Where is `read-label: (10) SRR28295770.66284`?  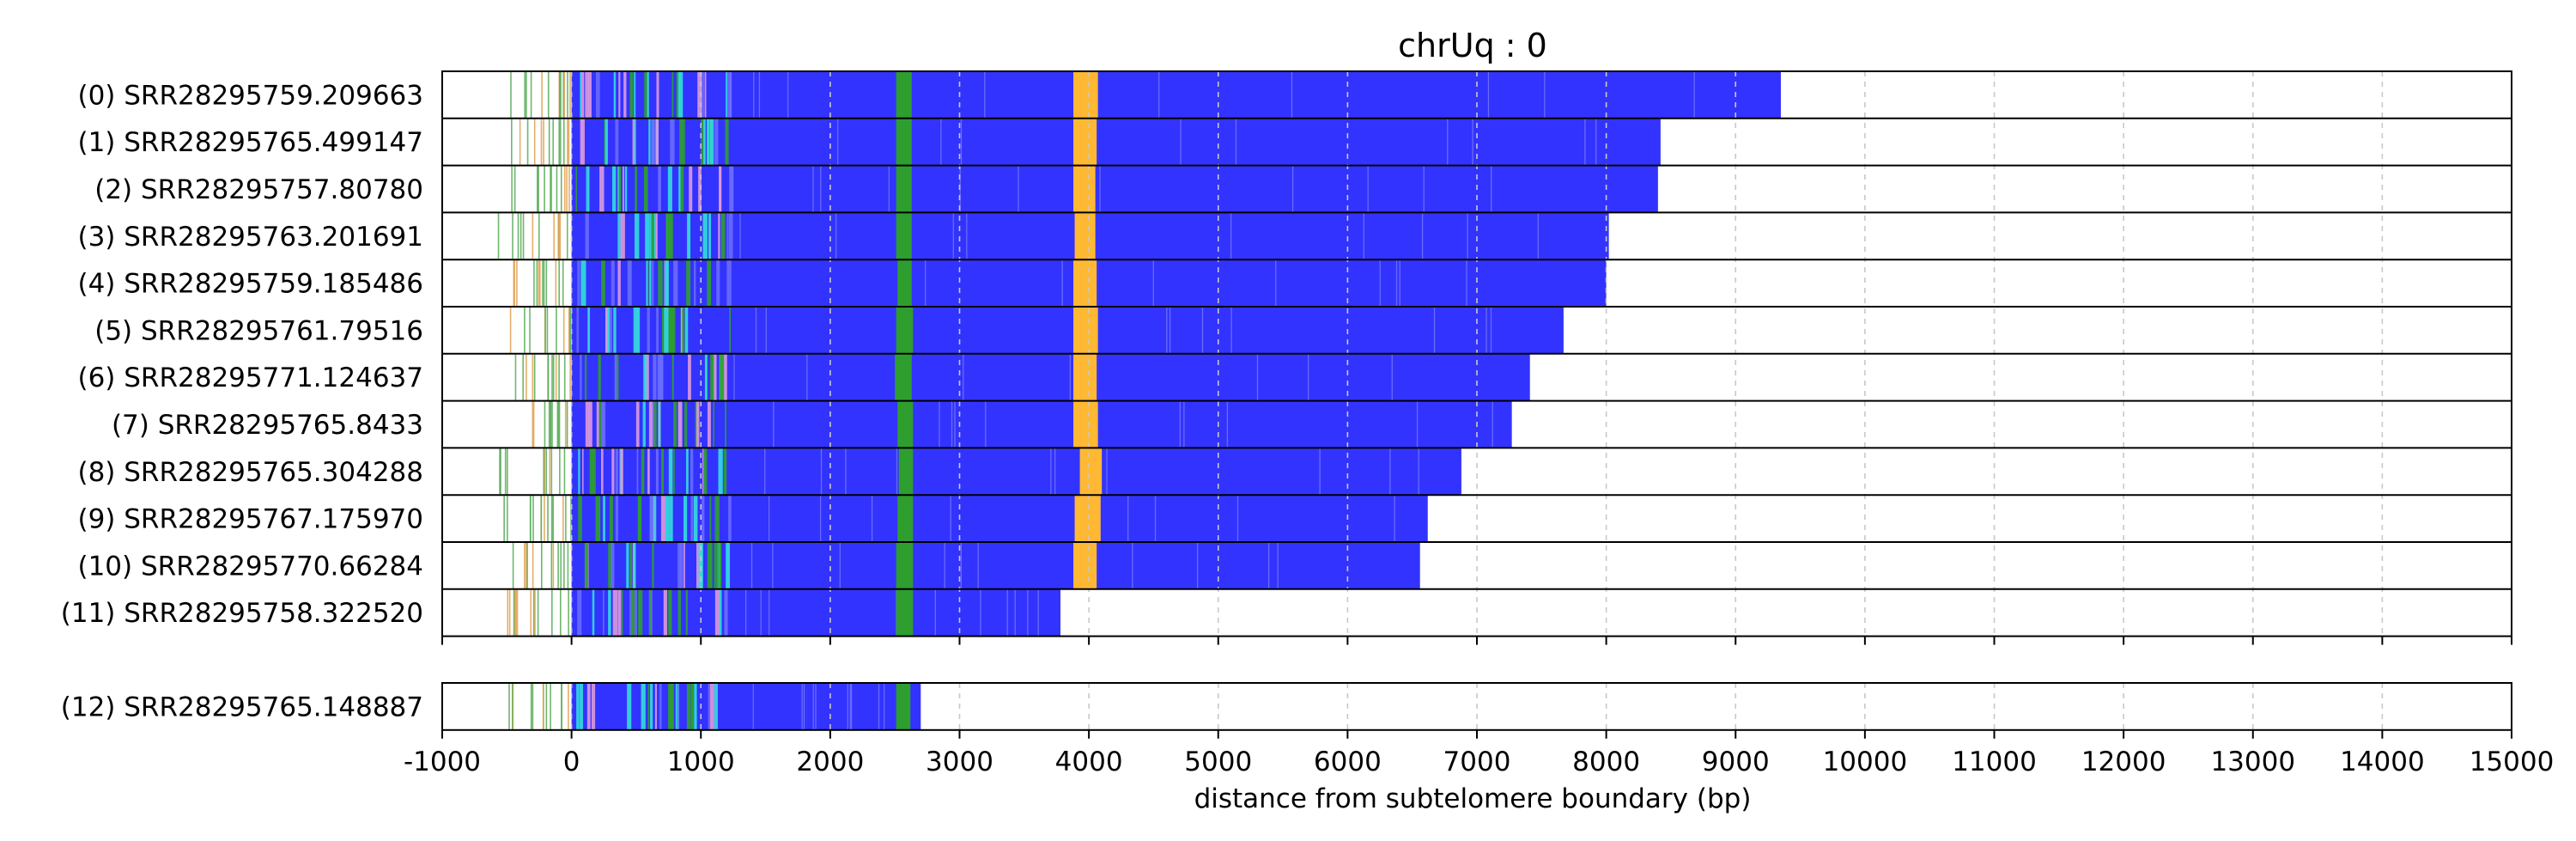
read-label: (10) SRR28295770.66284 is located at coordinates (250, 566).